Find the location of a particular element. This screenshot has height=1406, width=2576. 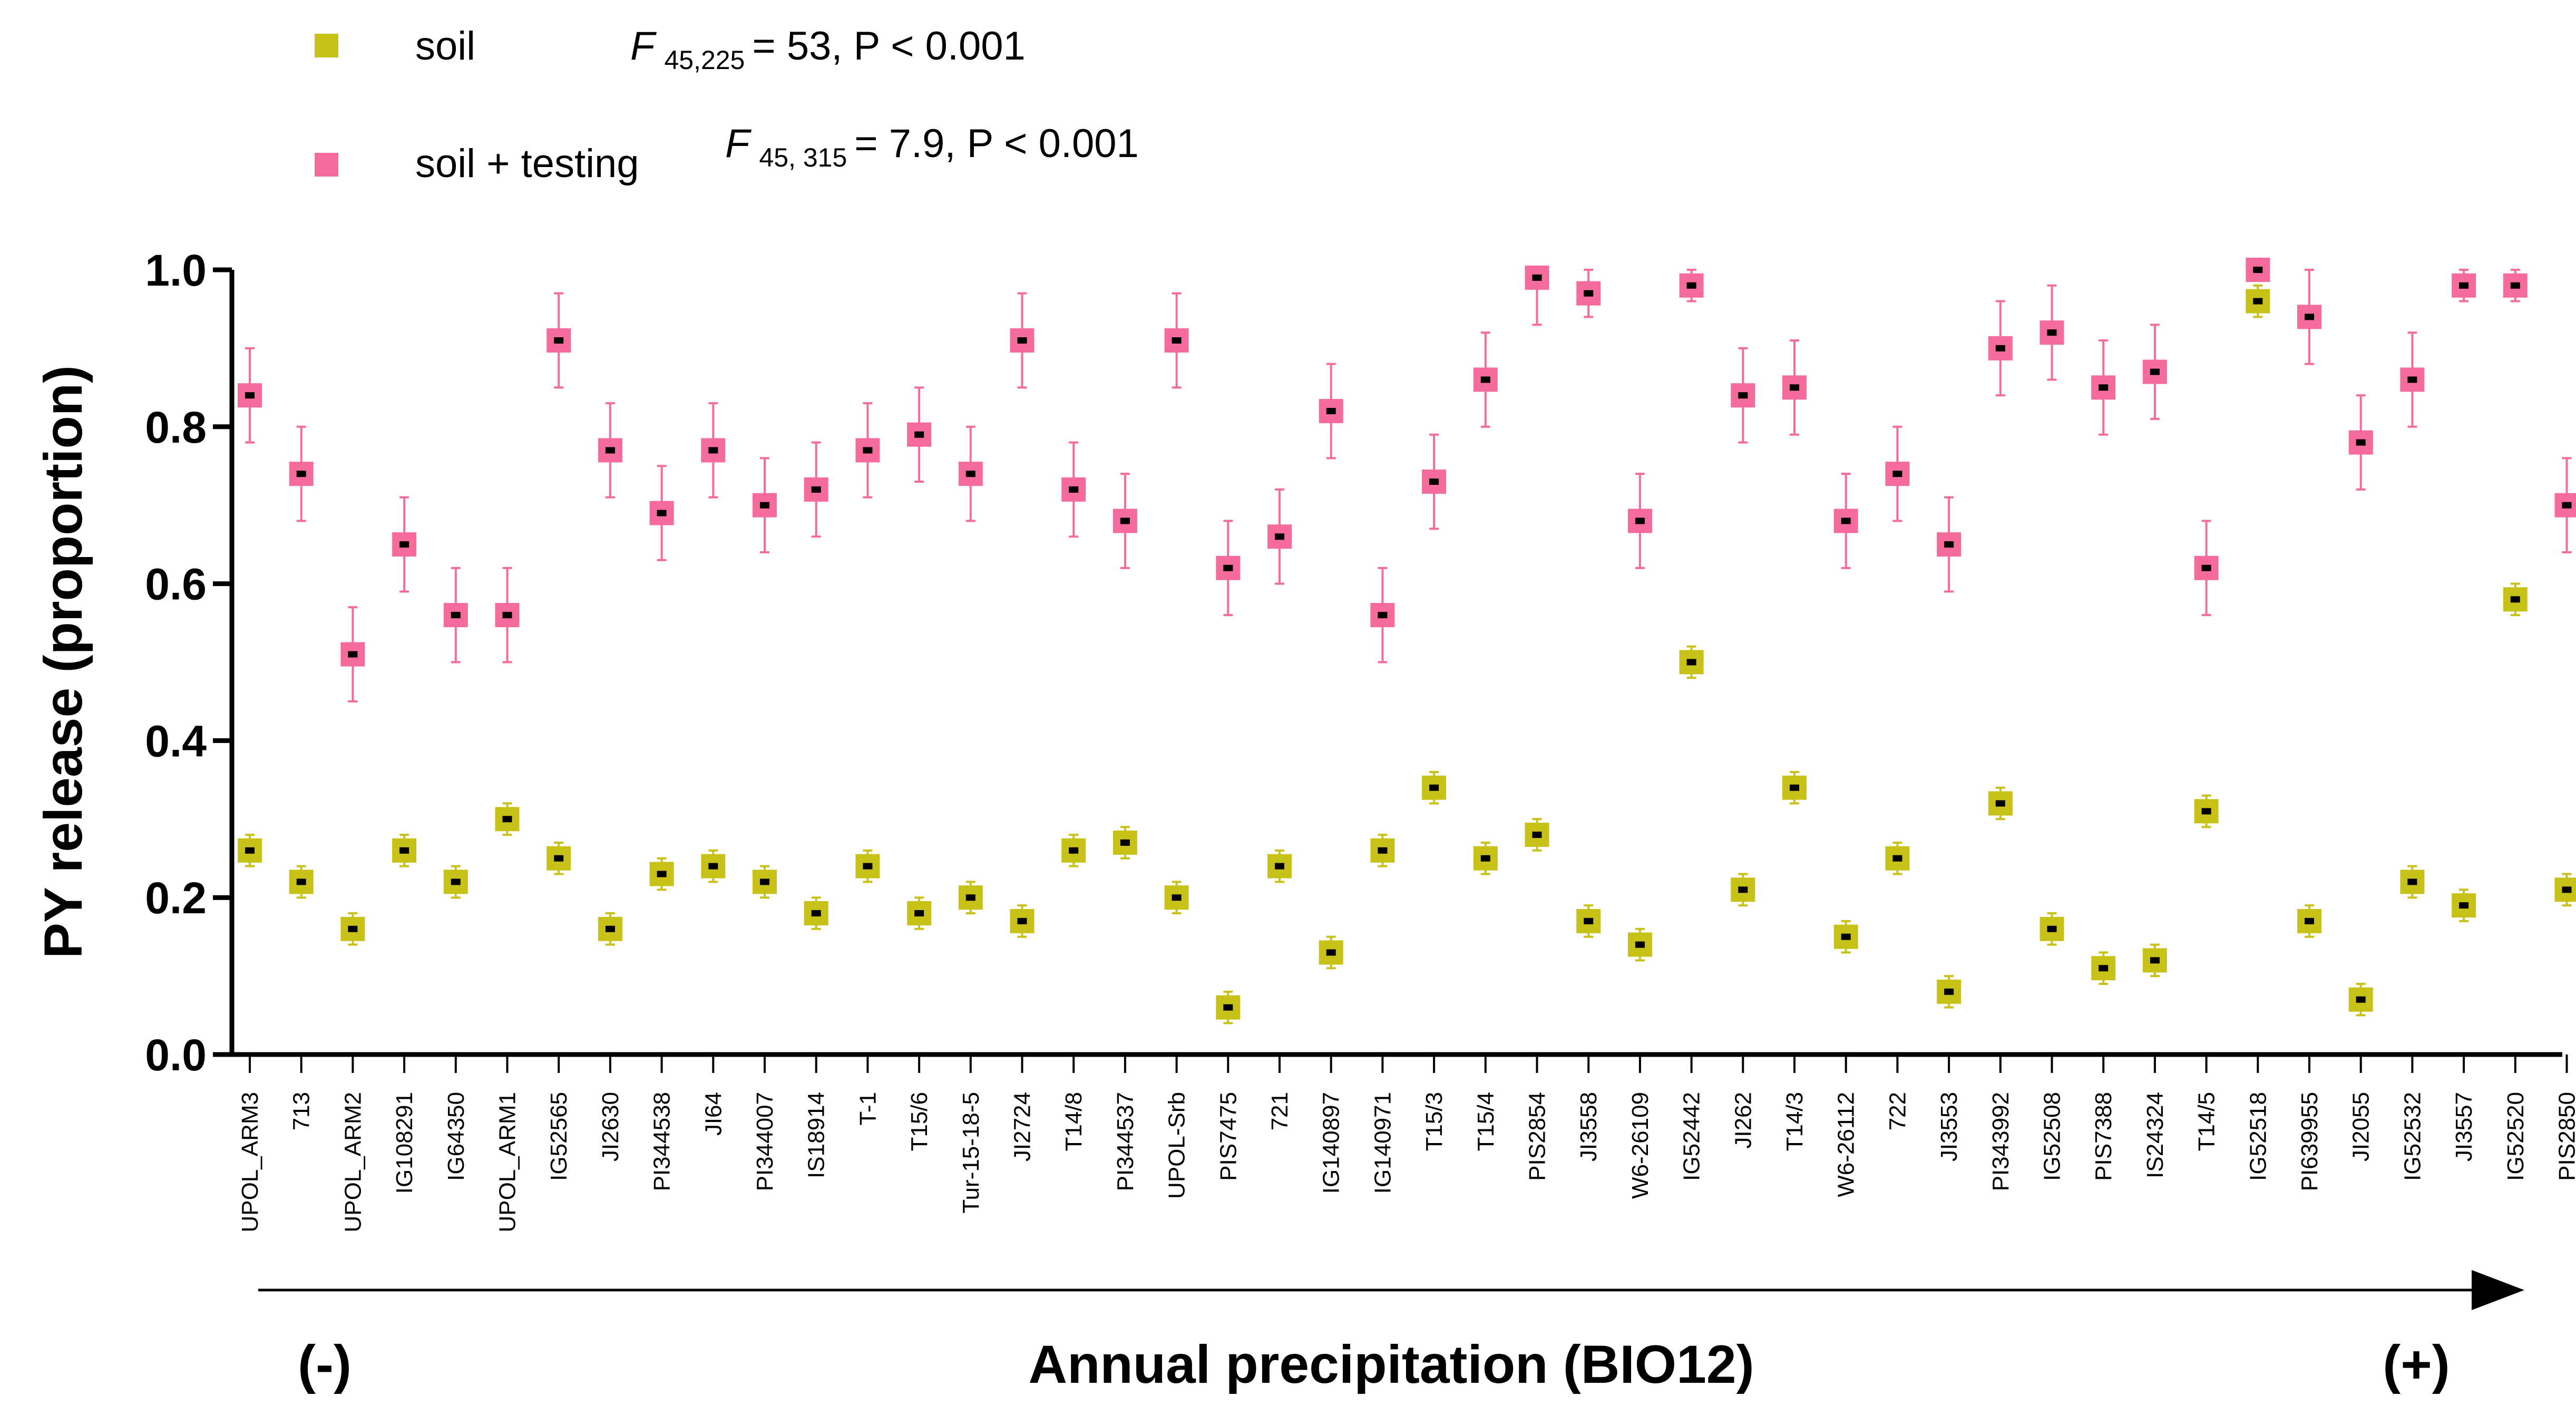

x-tick-label: PI344538 is located at coordinates (662, 1142).